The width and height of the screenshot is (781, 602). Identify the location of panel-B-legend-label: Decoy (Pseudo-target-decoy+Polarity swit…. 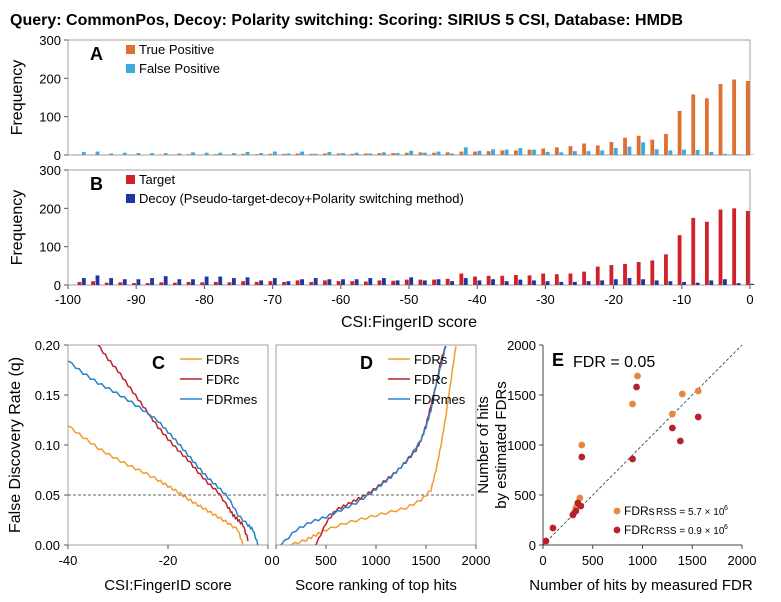
(301, 198).